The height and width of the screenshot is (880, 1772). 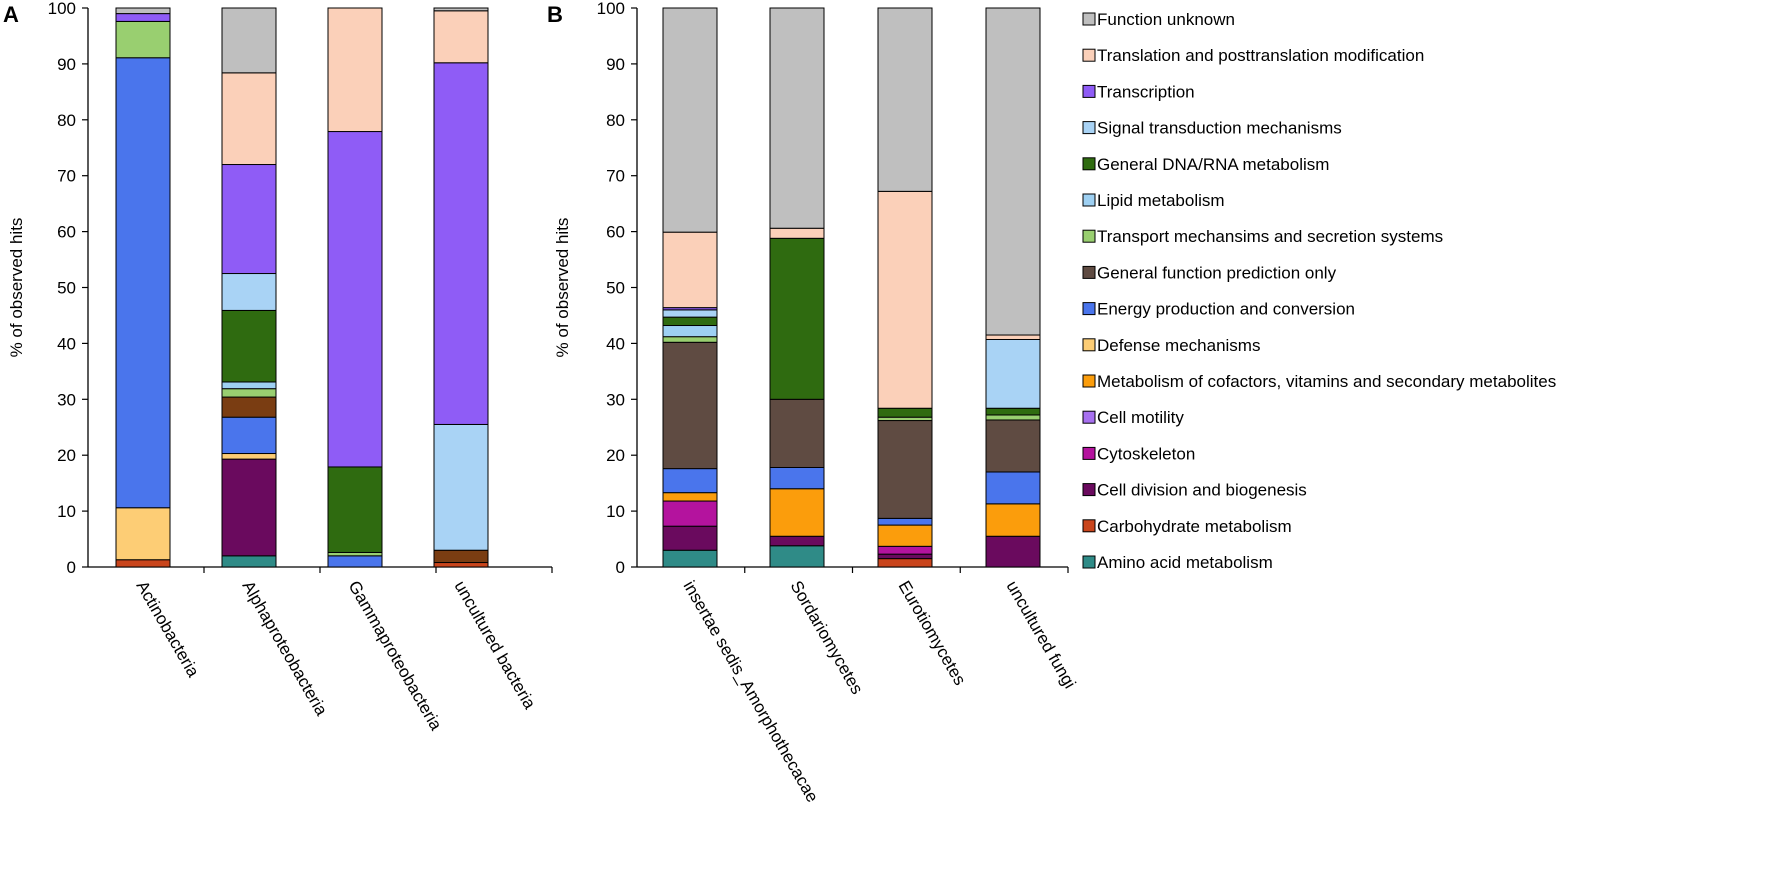 What do you see at coordinates (690, 120) in the screenshot?
I see `bar-segment-insertae-sedis-amorphothecacae-function-unknown` at bounding box center [690, 120].